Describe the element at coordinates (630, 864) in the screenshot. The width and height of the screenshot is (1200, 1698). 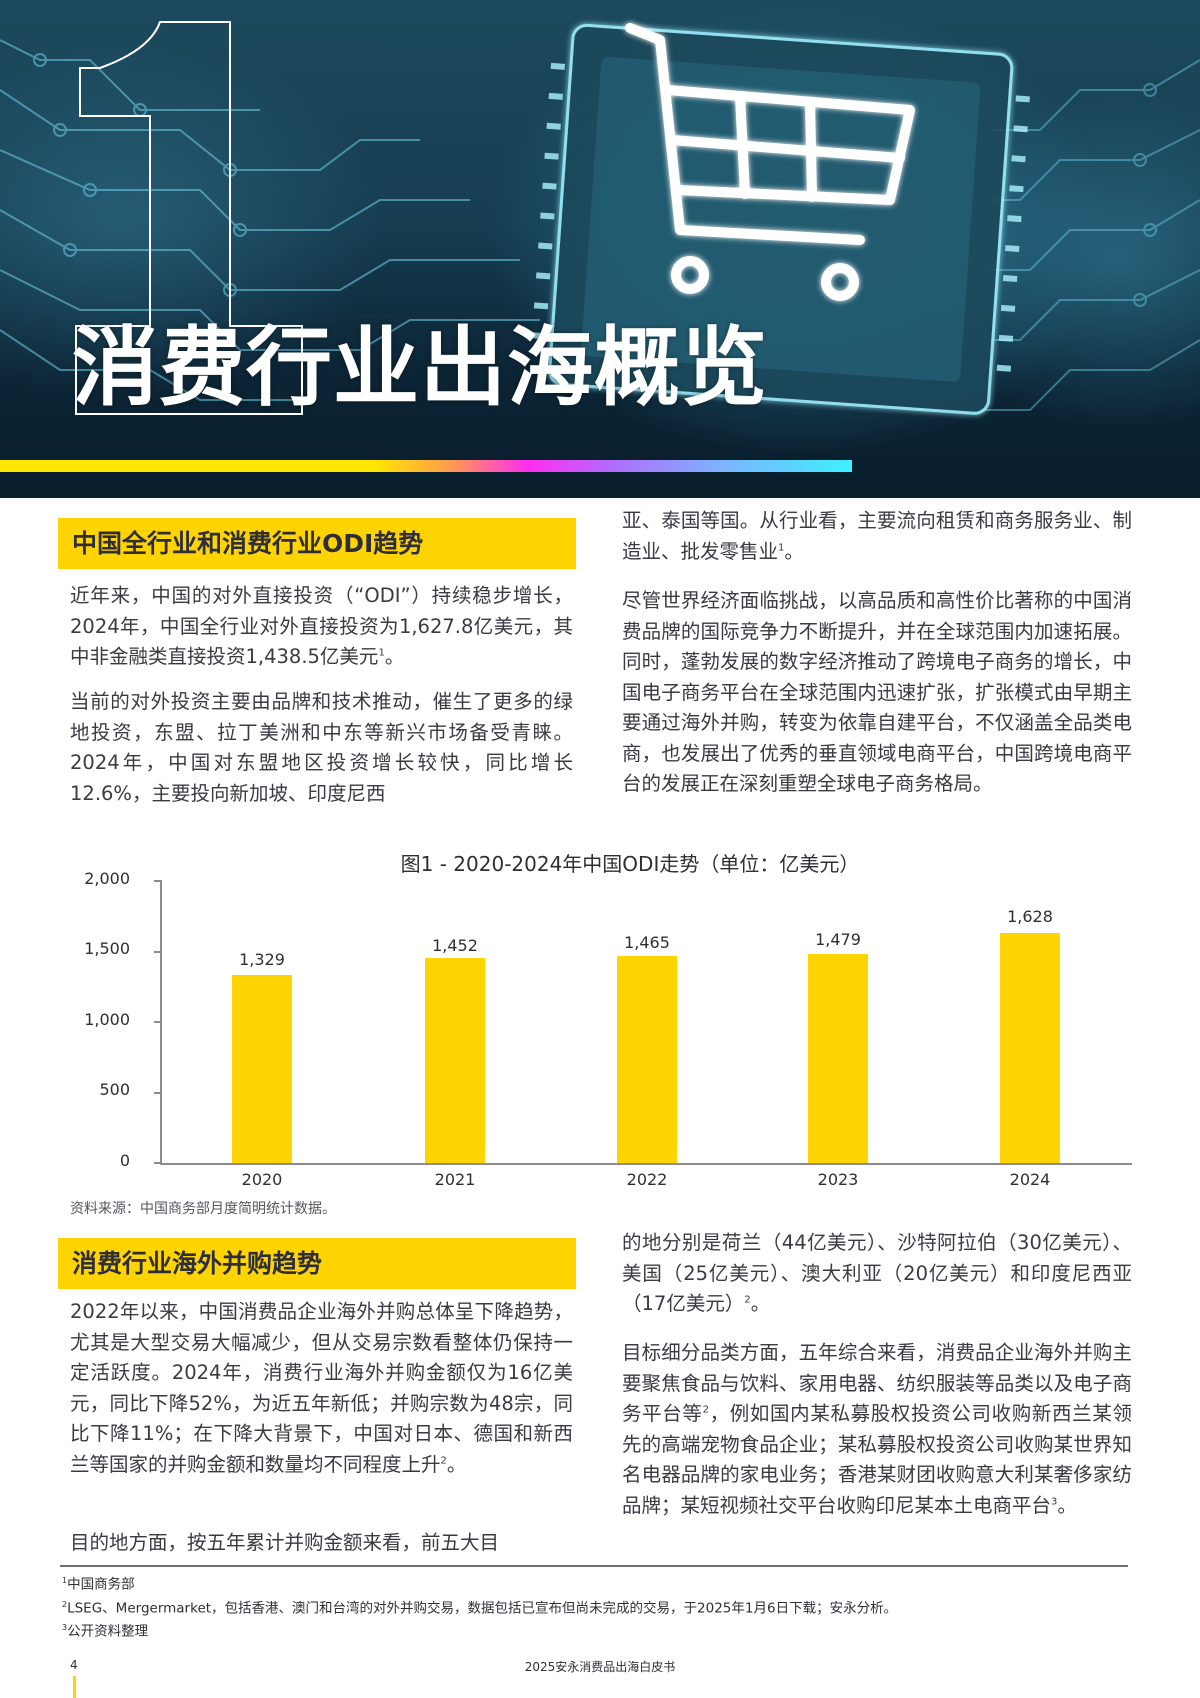
I see `chart-title: 图1 - 2020-2024年中国ODI走势（单位：亿美元）` at that location.